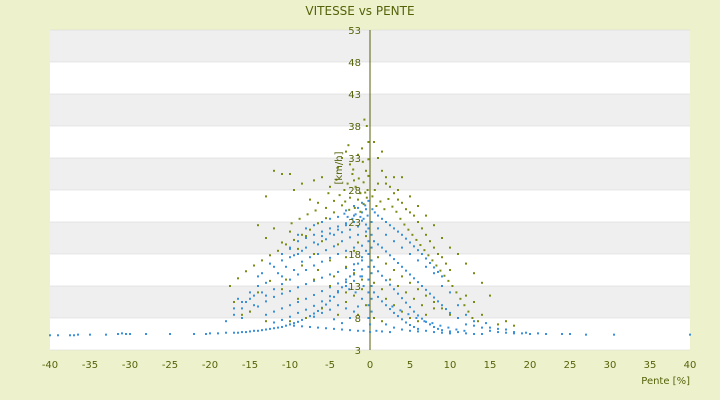 The height and width of the screenshot is (400, 720). Describe the element at coordinates (354, 95) in the screenshot. I see `y-tick-label: 43` at that location.